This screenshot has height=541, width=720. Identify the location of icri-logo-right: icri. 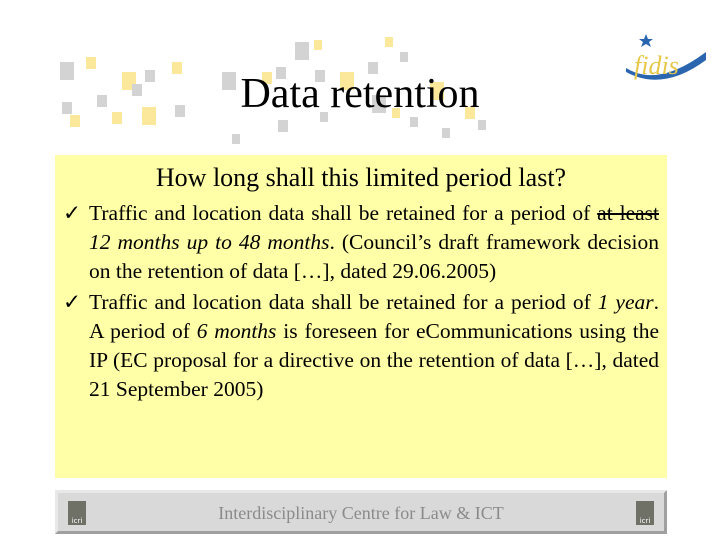
(645, 513).